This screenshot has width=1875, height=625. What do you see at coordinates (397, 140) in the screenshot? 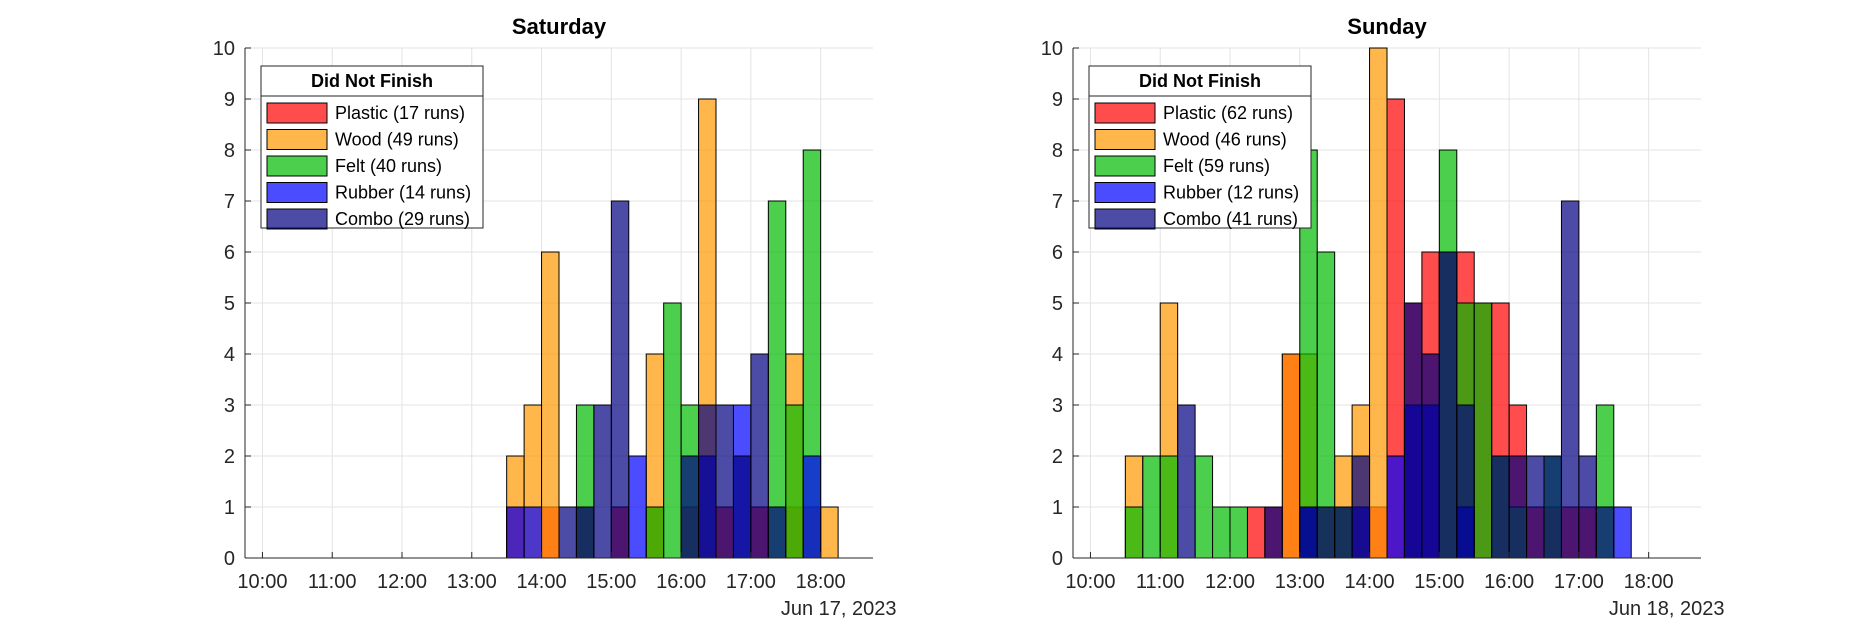
I see `legend-entry: Wood (49 runs)` at bounding box center [397, 140].